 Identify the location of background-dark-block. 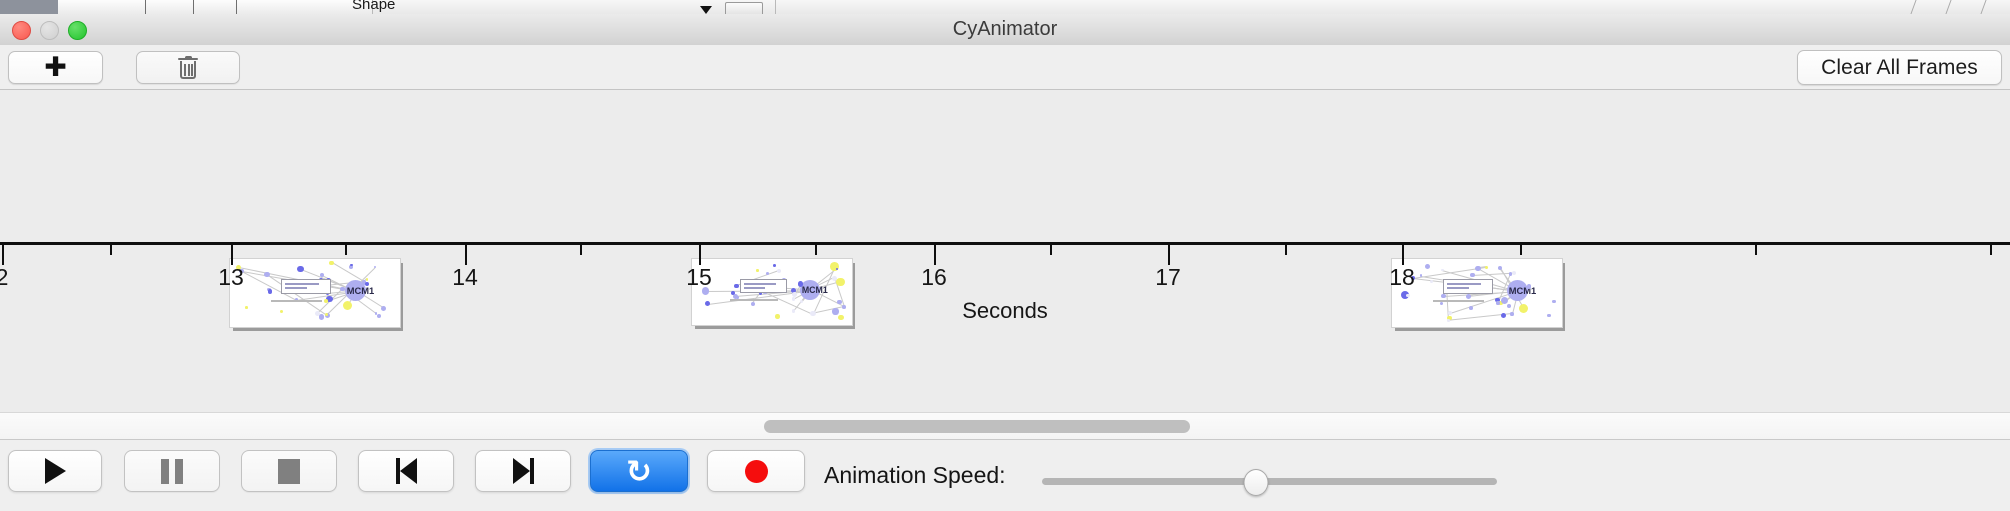
(29, 7).